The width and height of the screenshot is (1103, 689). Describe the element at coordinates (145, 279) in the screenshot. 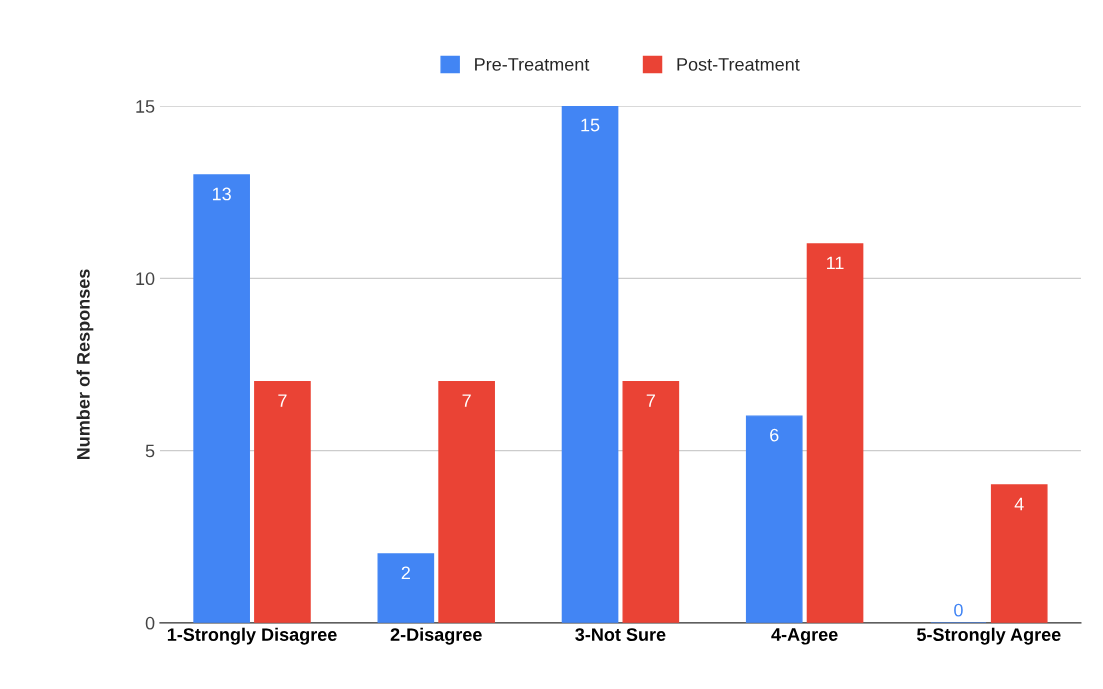

I see `y-tick-label: 10` at that location.